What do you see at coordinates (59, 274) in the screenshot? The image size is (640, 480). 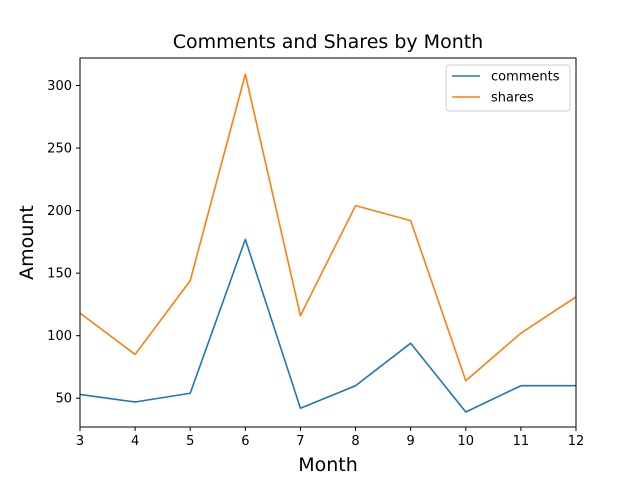 I see `y-tick-label: 150` at bounding box center [59, 274].